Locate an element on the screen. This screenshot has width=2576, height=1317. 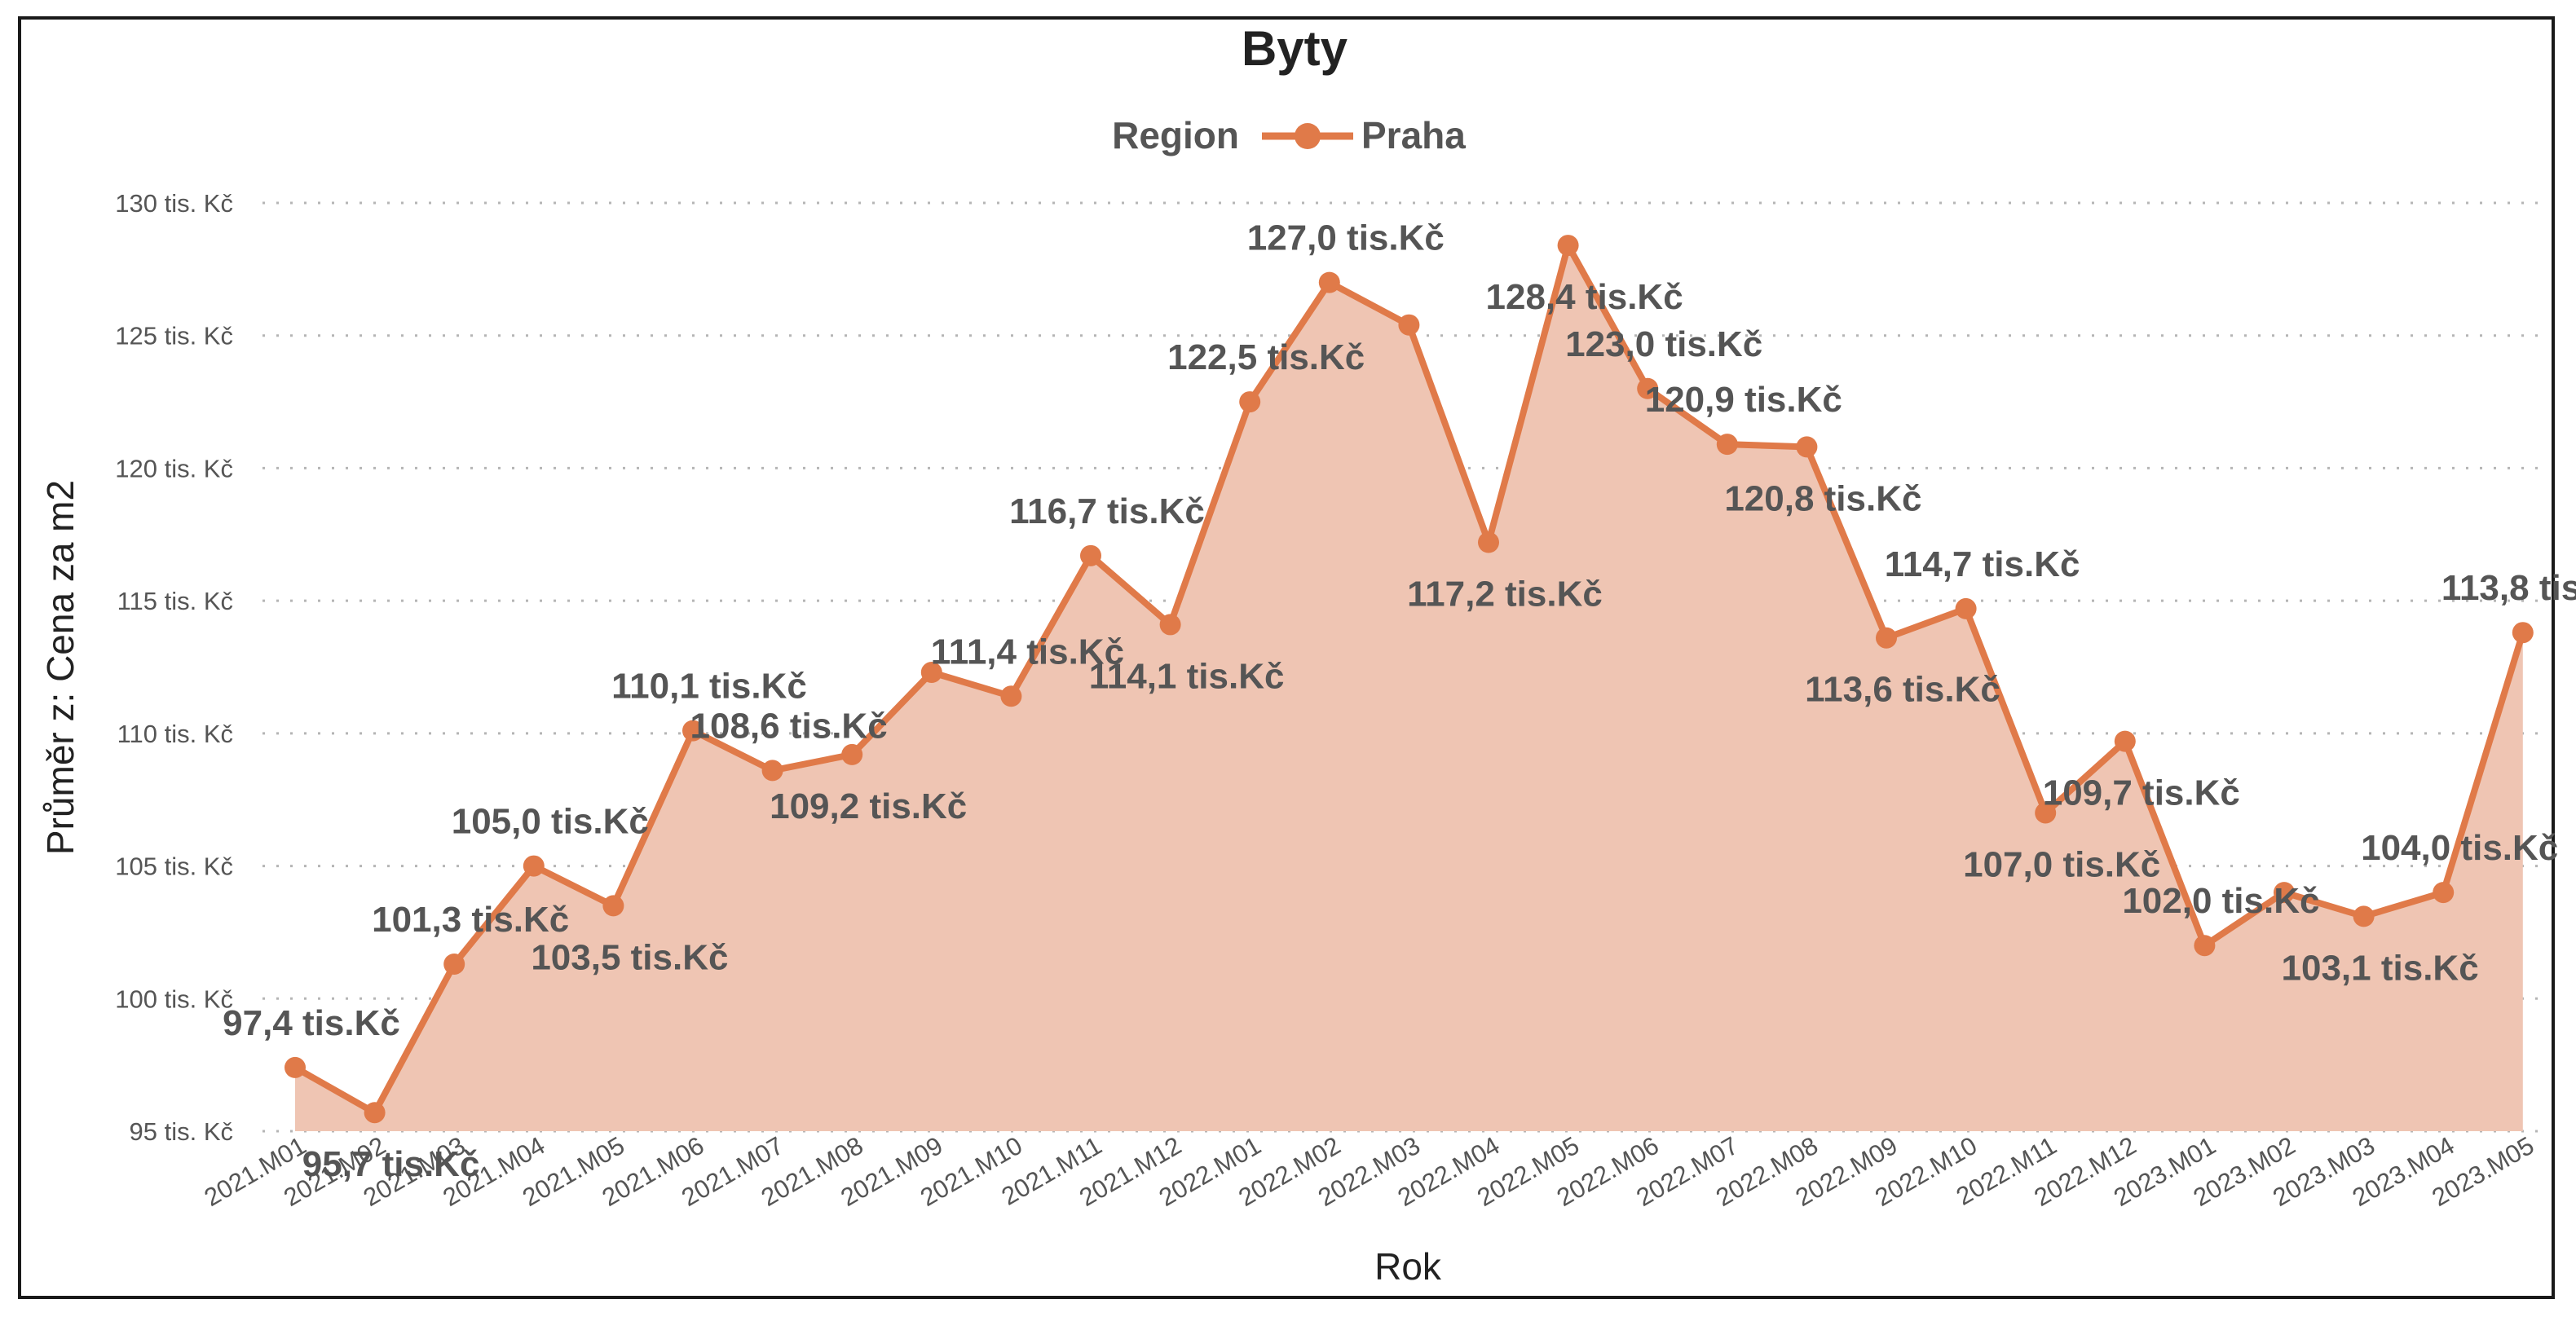
data-label: 122,5 tis.Kč is located at coordinates (1266, 357).